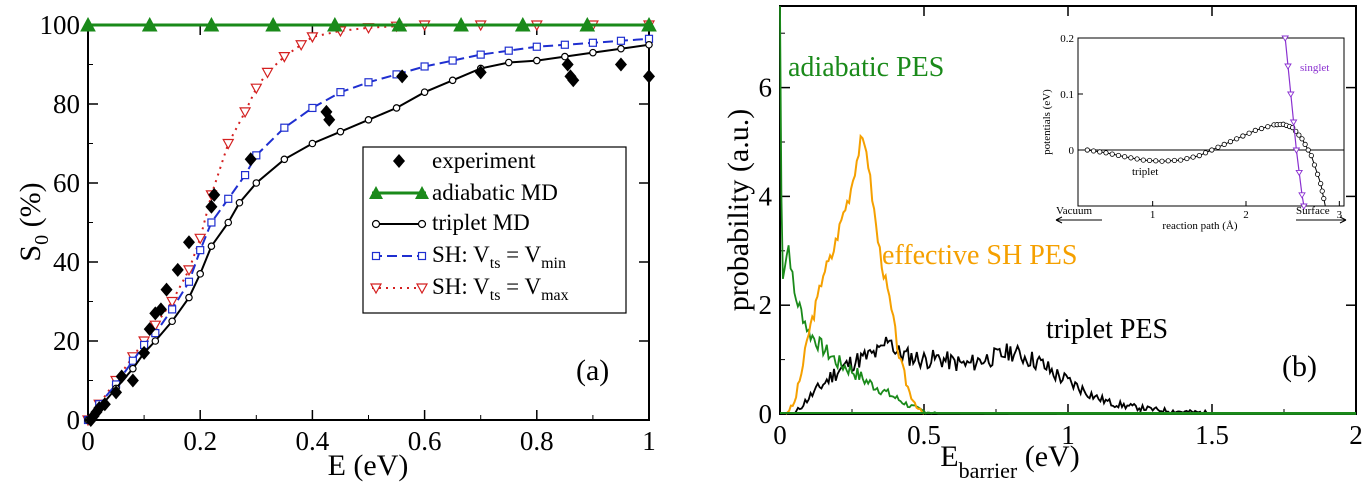 Image resolution: width=1364 pixels, height=483 pixels. Describe the element at coordinates (66, 104) in the screenshot. I see `y-tick-label: 80` at that location.